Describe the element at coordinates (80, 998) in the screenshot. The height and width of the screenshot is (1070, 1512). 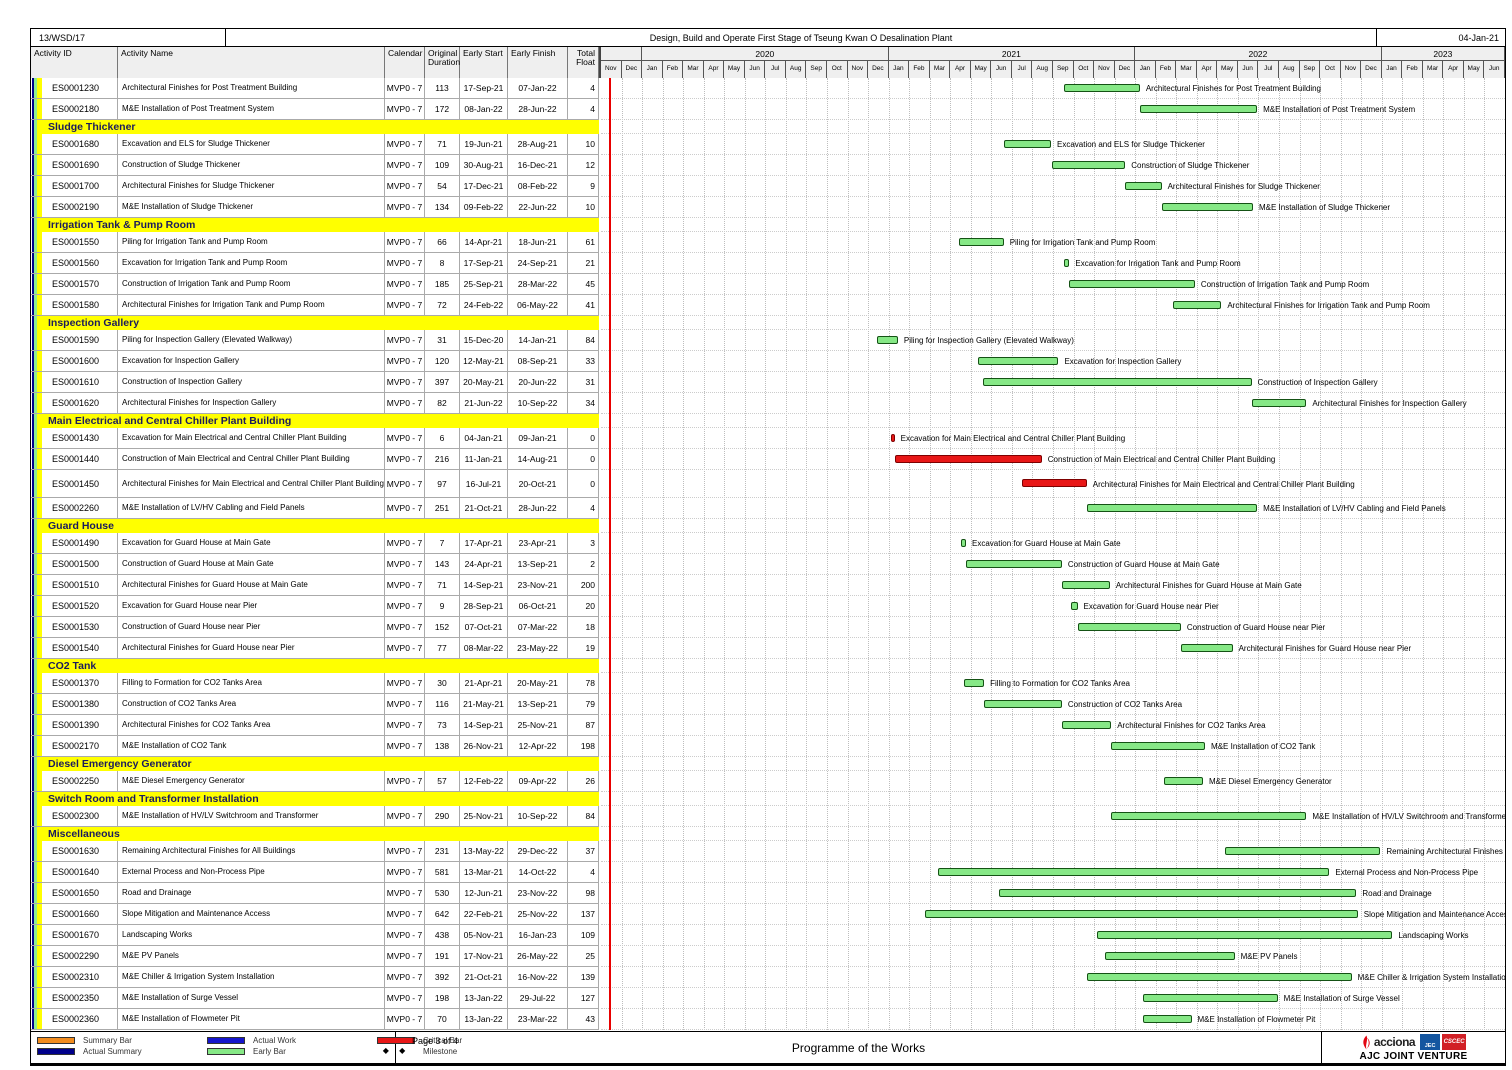
I see `cell-activity-id: ES0002350` at that location.